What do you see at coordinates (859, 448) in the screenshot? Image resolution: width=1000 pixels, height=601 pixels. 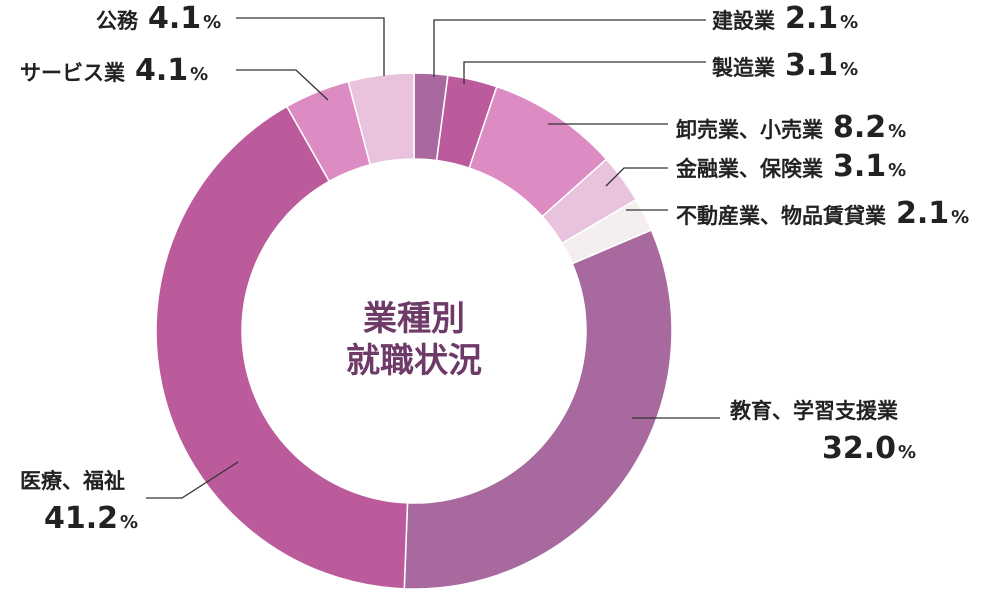 I see `slice-value: 32.0` at bounding box center [859, 448].